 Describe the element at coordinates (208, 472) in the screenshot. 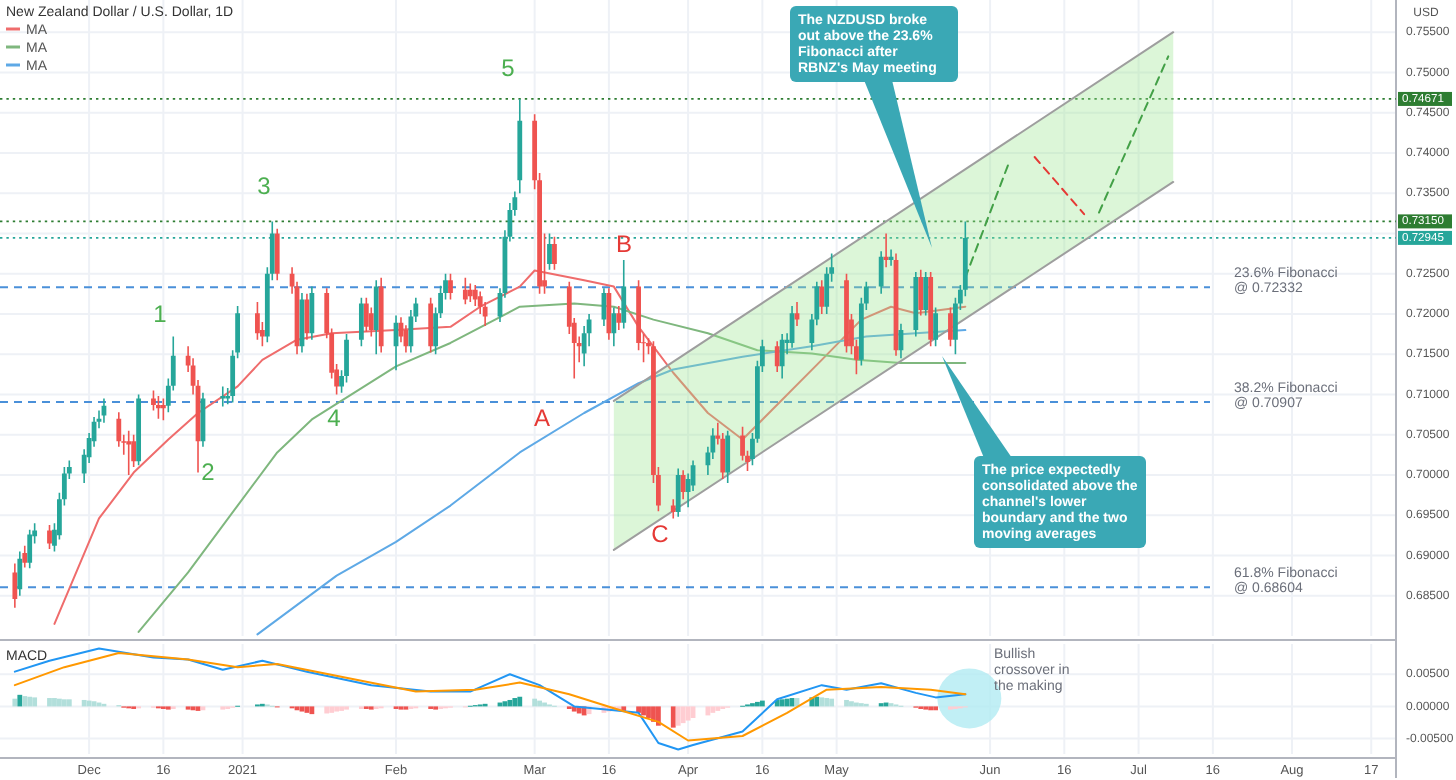

I see `annotation: 2` at that location.